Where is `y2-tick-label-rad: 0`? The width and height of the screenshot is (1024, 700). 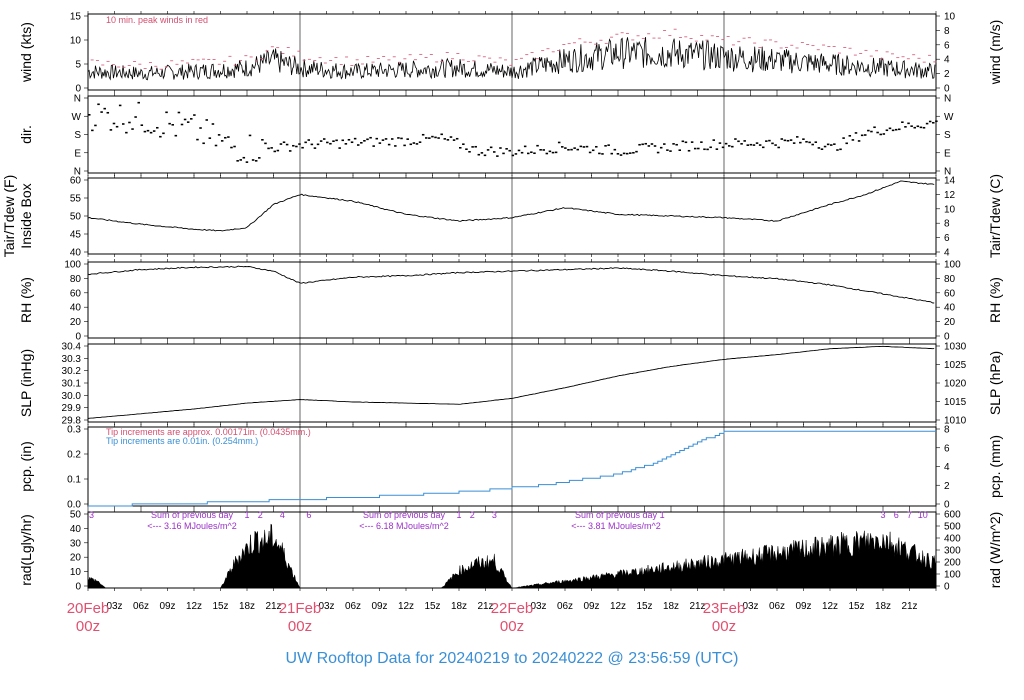
y2-tick-label-rad: 0 is located at coordinates (947, 587).